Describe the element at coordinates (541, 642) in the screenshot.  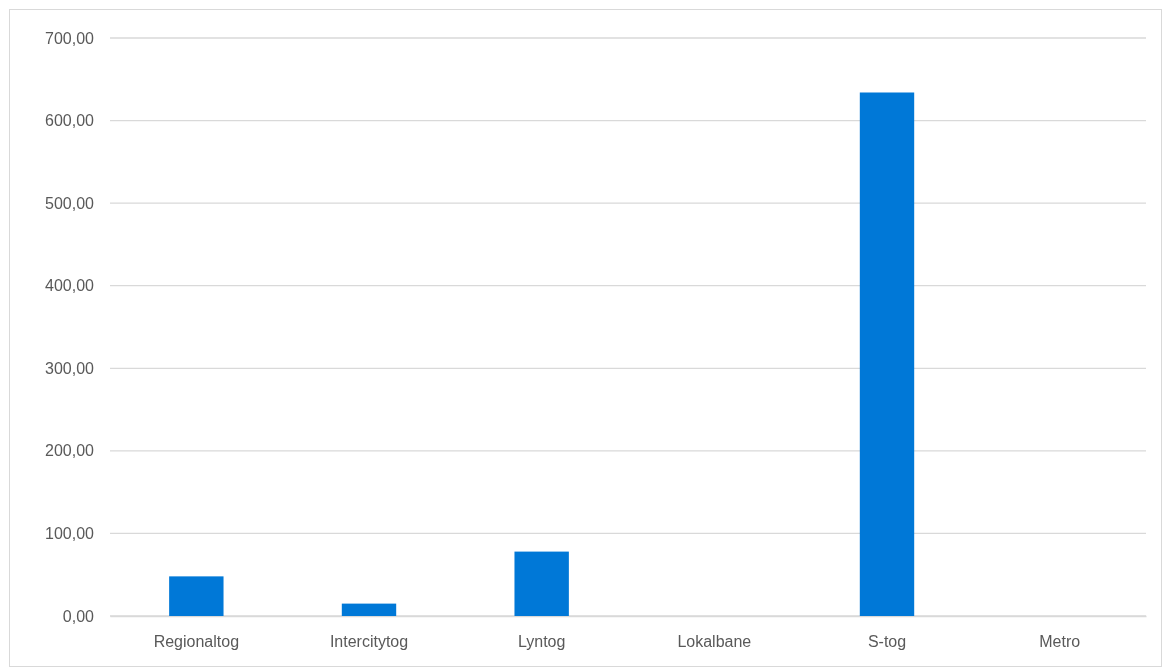
I see `x-tick-label: Lyntog` at that location.